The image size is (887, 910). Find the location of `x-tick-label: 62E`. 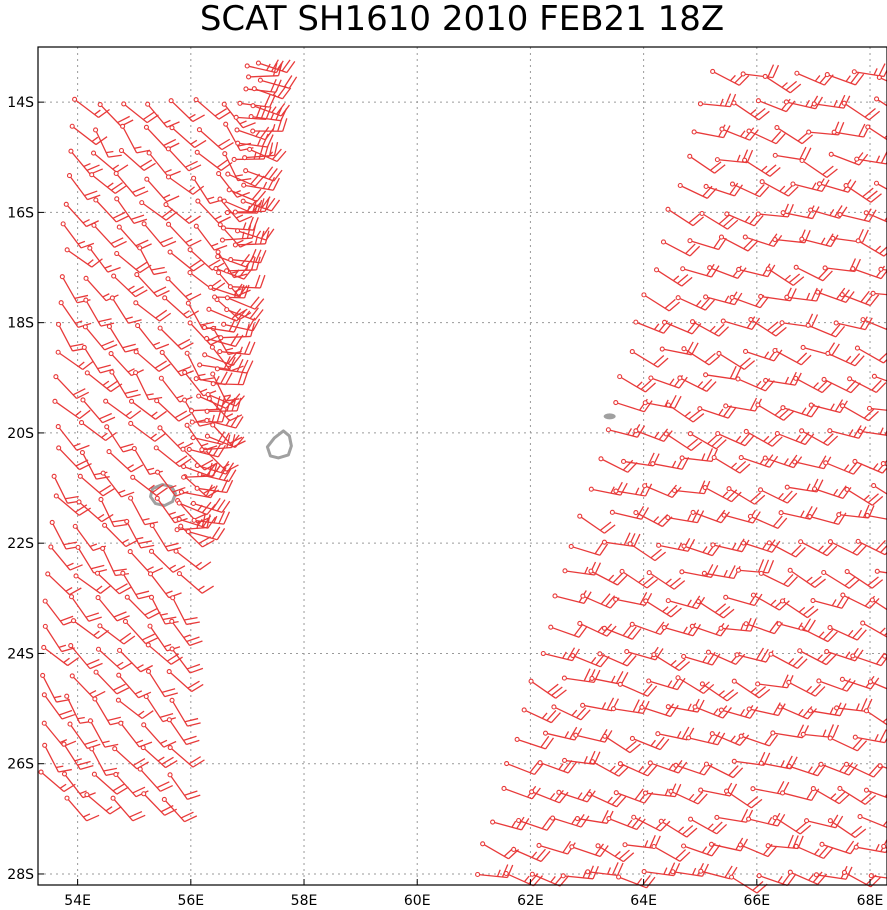

x-tick-label: 62E is located at coordinates (530, 901).